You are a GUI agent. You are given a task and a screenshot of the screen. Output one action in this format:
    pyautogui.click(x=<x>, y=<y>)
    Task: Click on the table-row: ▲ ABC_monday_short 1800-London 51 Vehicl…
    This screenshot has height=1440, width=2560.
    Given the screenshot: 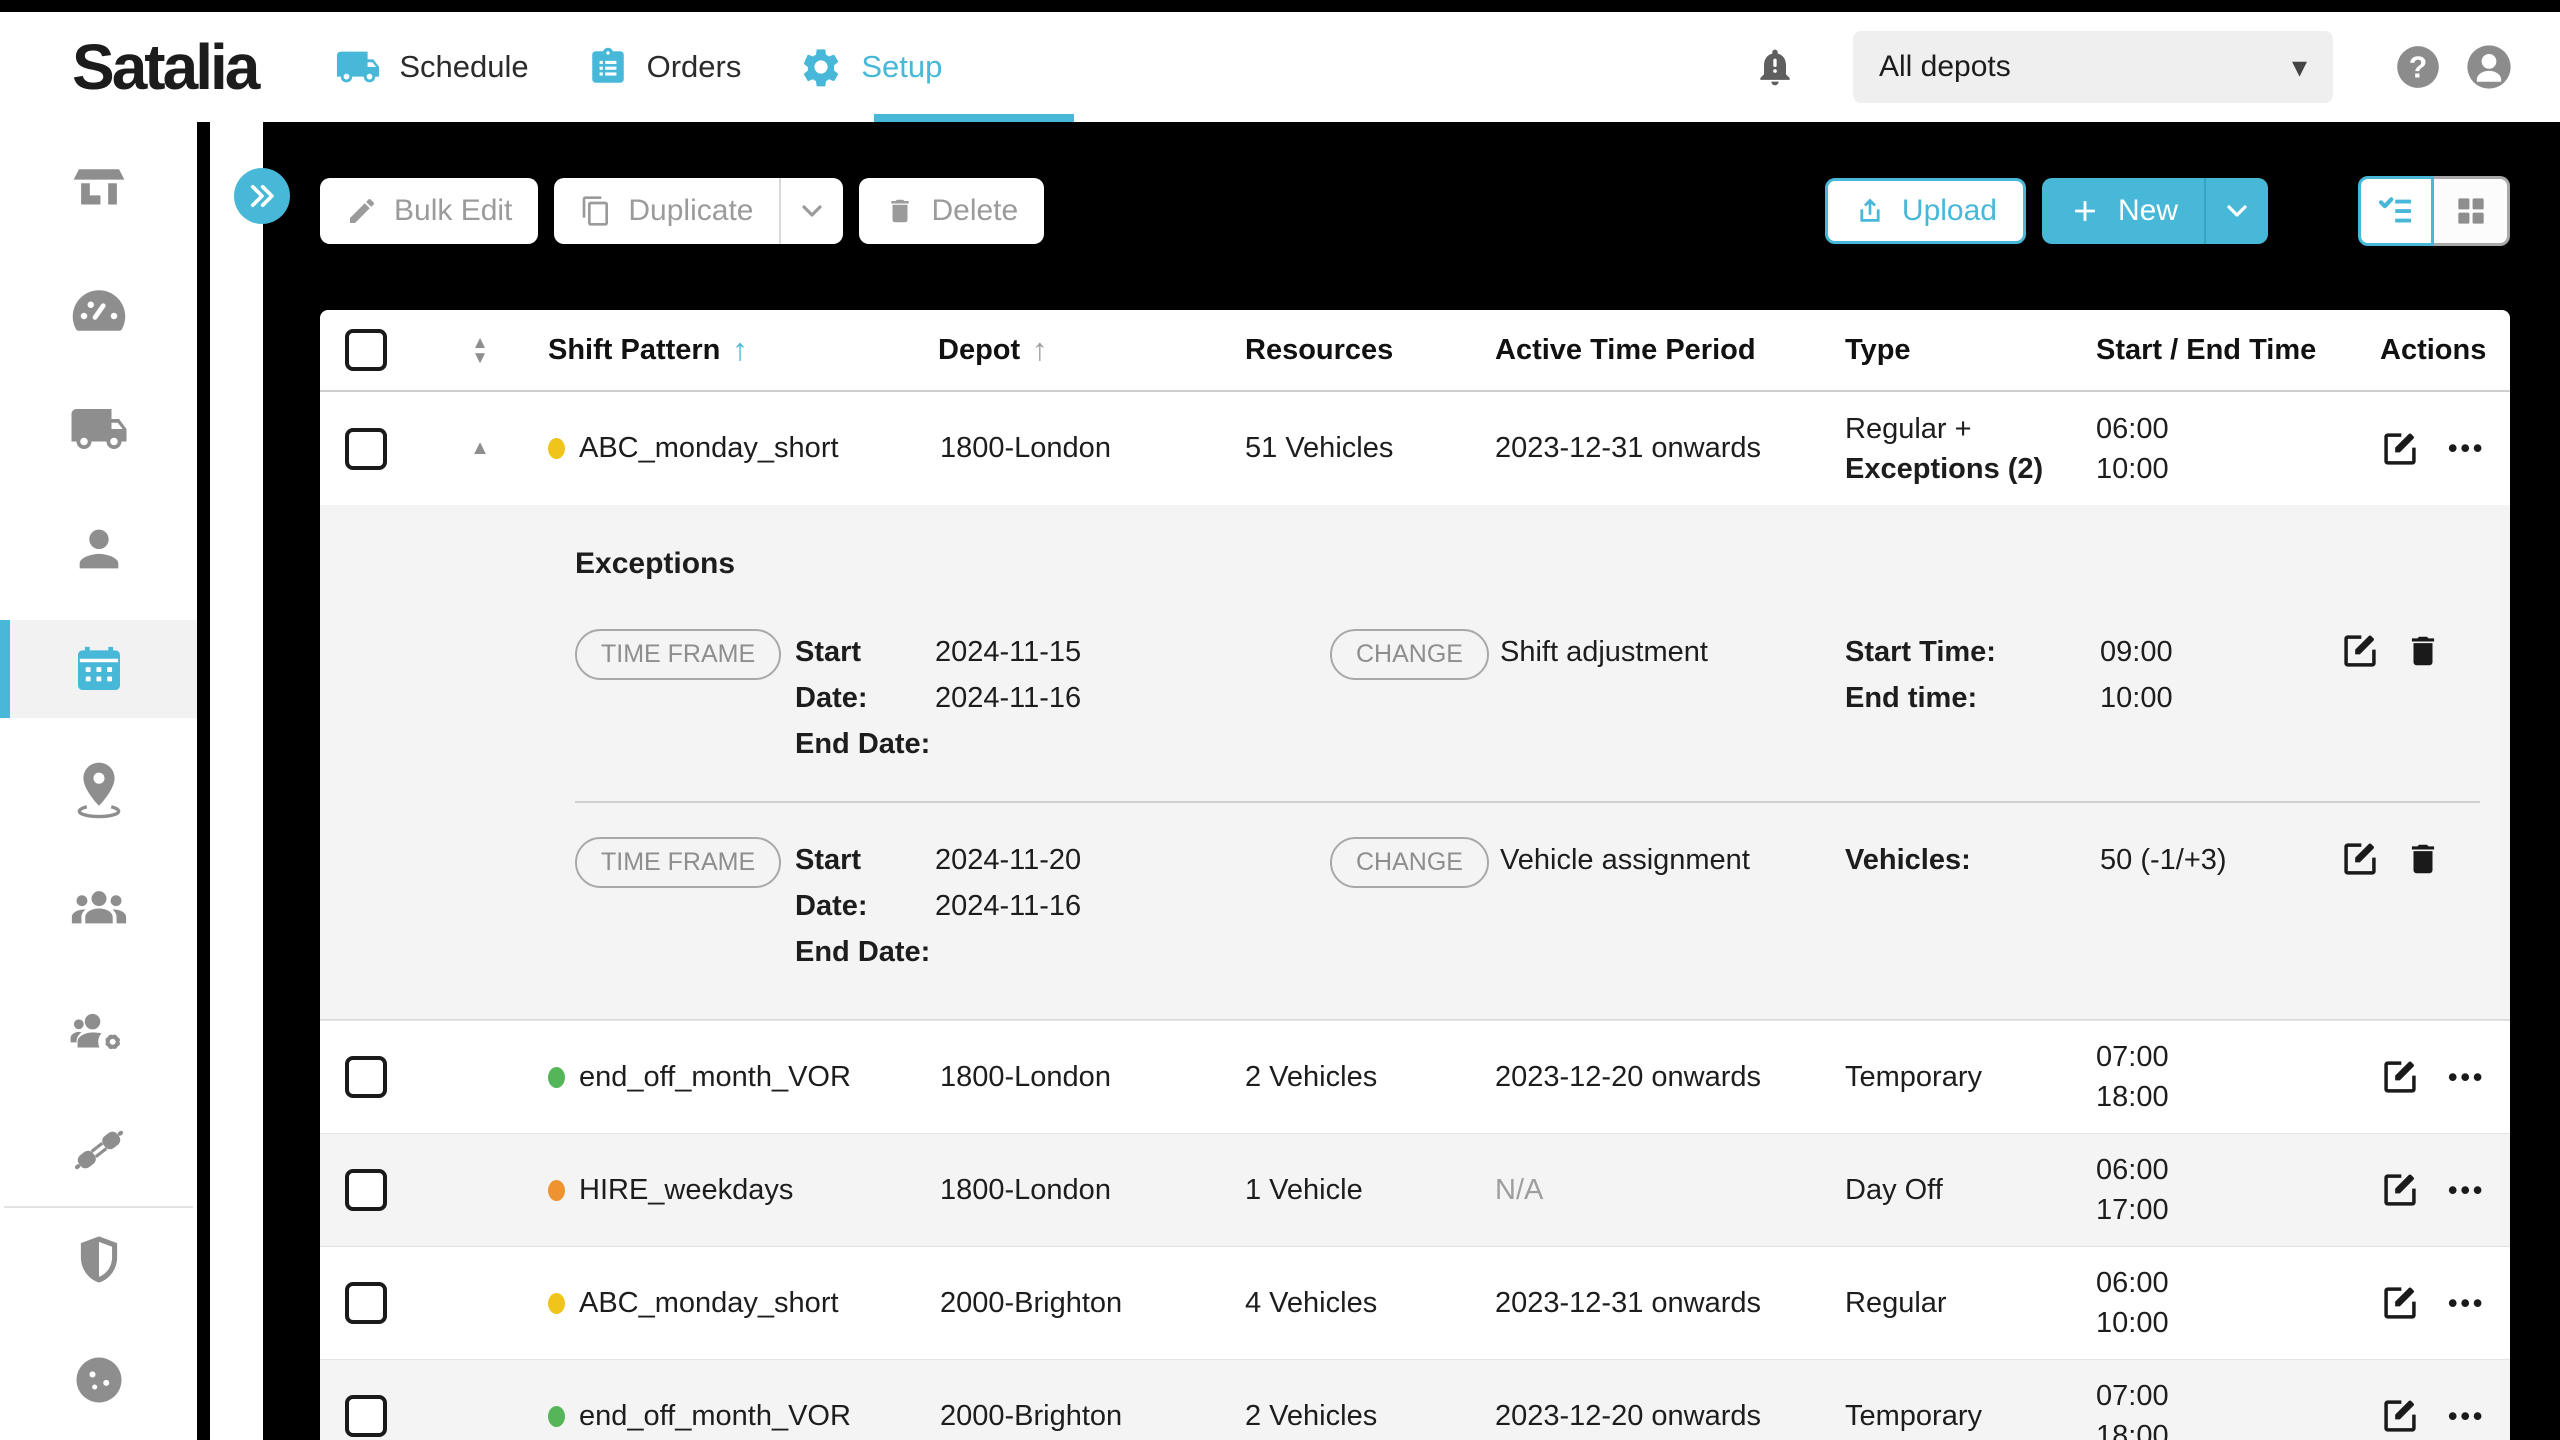 What is the action you would take?
    pyautogui.click(x=1415, y=448)
    